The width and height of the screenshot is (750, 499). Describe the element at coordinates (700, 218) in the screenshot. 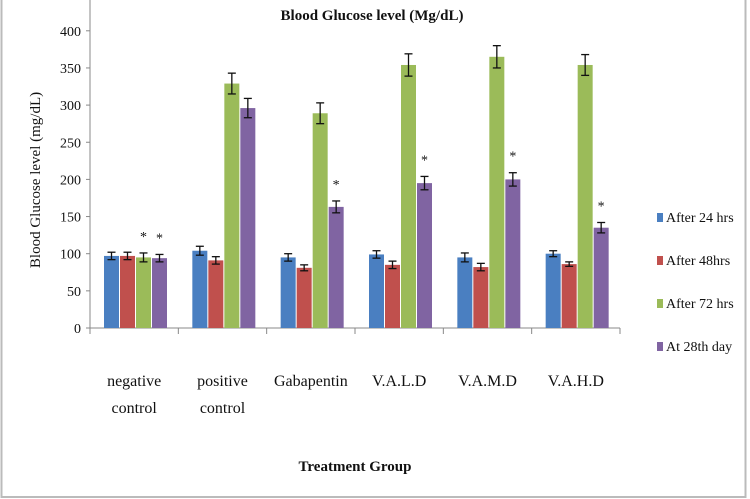

I see `legend-label: After 24 hrs` at that location.